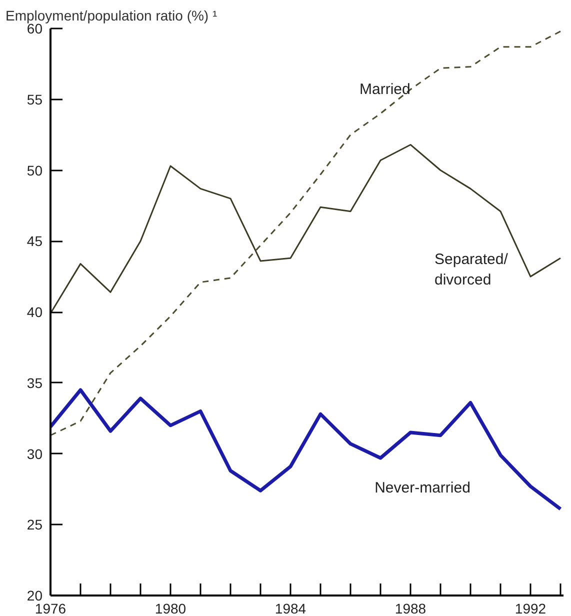 The image size is (571, 616). Describe the element at coordinates (471, 269) in the screenshot. I see `series-label: Separated/ divorced` at that location.